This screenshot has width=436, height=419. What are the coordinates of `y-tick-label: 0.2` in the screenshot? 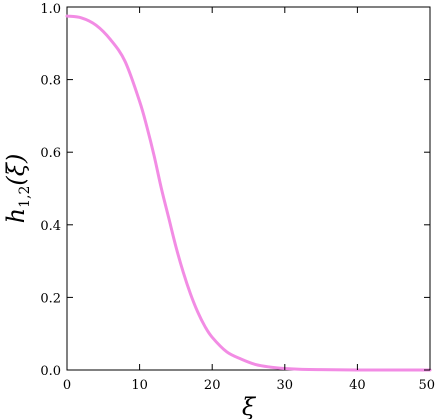 It's located at (50, 298).